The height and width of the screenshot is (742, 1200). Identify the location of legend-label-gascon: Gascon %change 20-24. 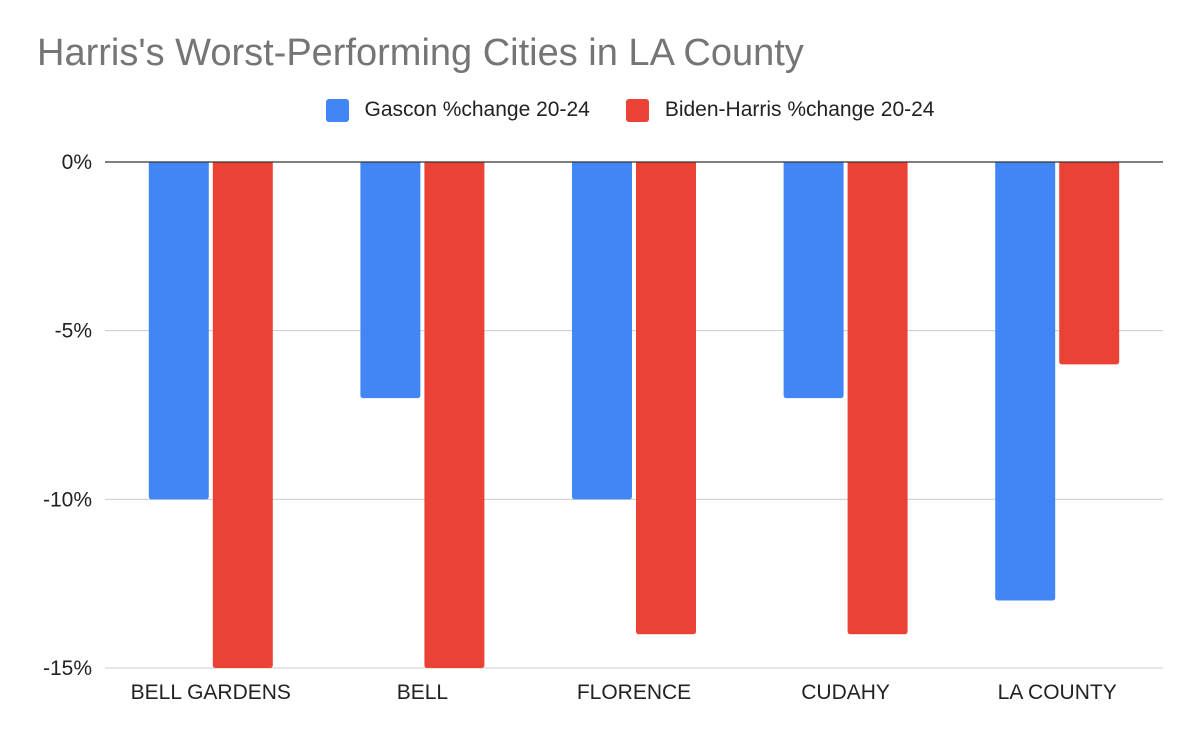
(477, 109).